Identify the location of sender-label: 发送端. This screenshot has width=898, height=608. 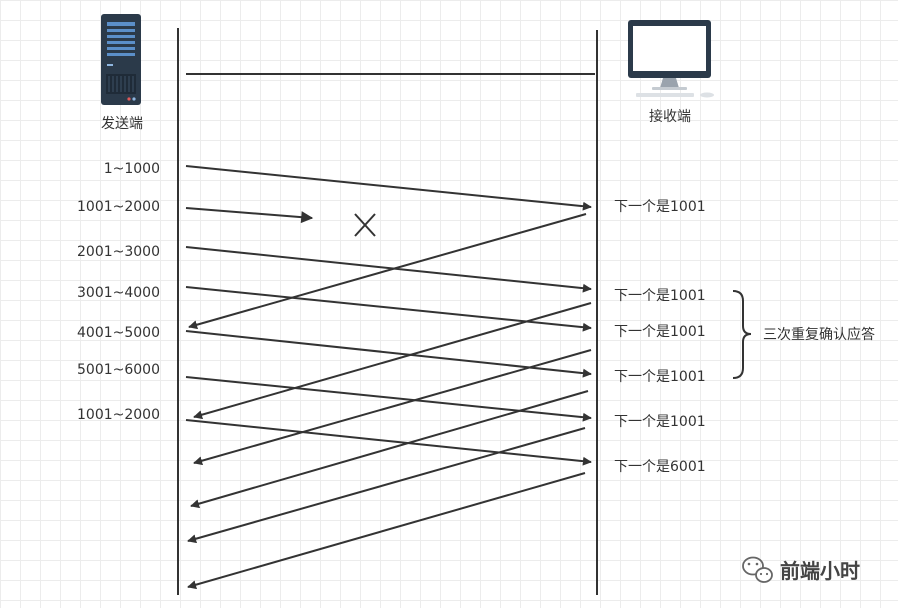
(122, 124).